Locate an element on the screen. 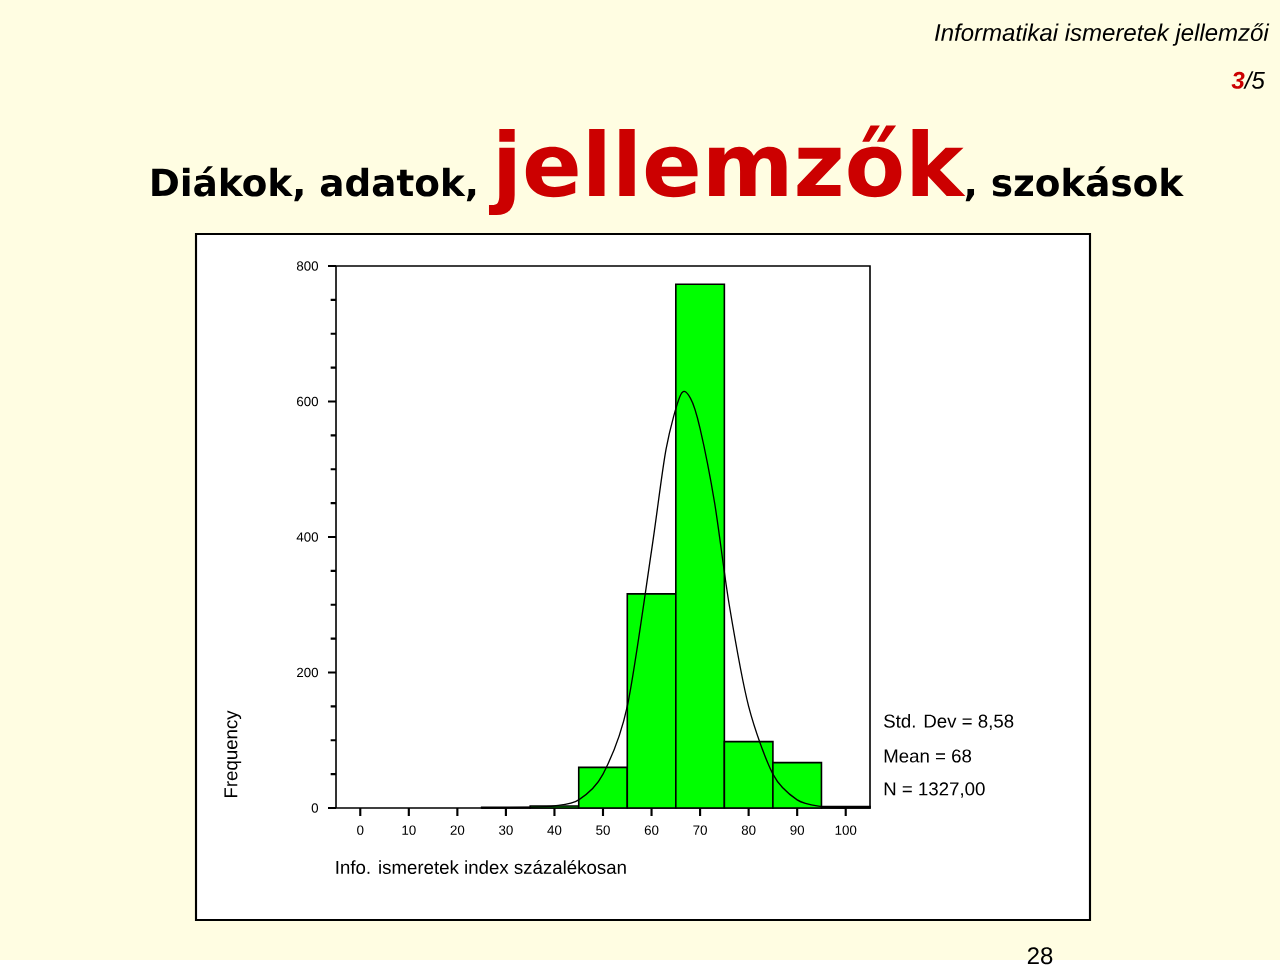 The width and height of the screenshot is (1280, 966). text: Std. Dev = 8,58 is located at coordinates (949, 721).